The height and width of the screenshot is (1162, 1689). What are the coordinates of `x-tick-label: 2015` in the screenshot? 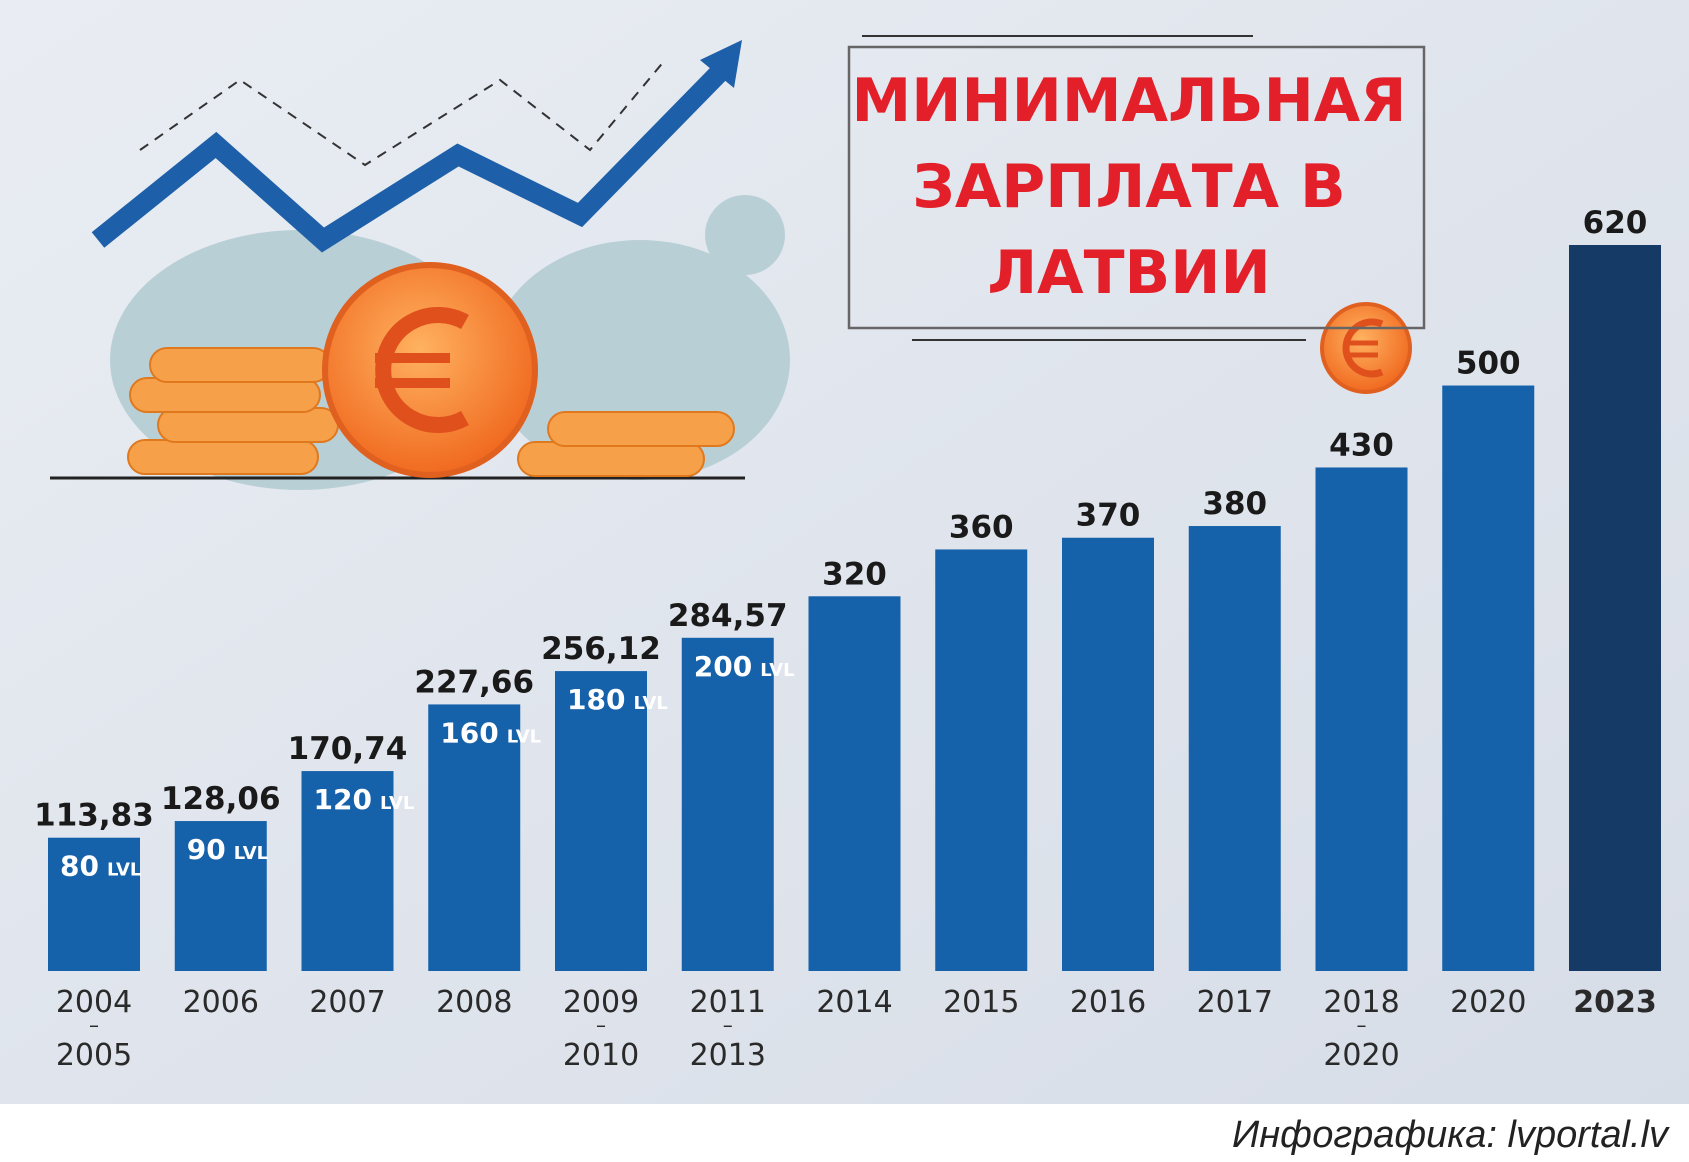 It's located at (981, 1002).